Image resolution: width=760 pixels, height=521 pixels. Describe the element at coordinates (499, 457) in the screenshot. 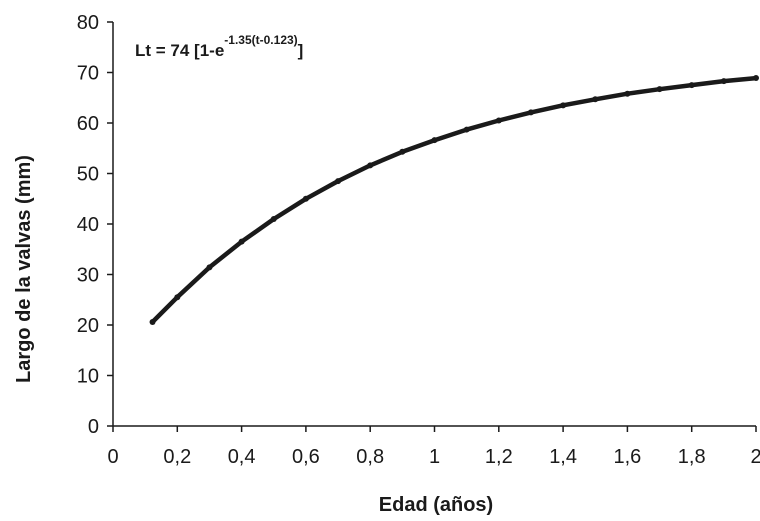

I see `x-tick-label: 1,2` at that location.